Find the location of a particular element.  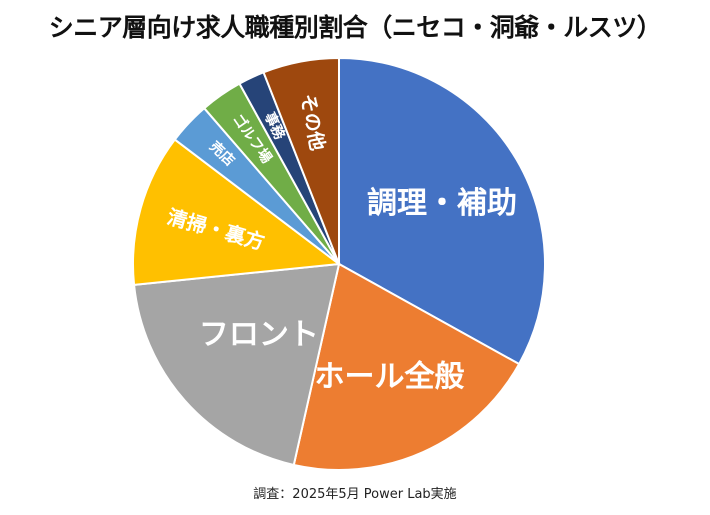

slice-label: フロント is located at coordinates (259, 335).